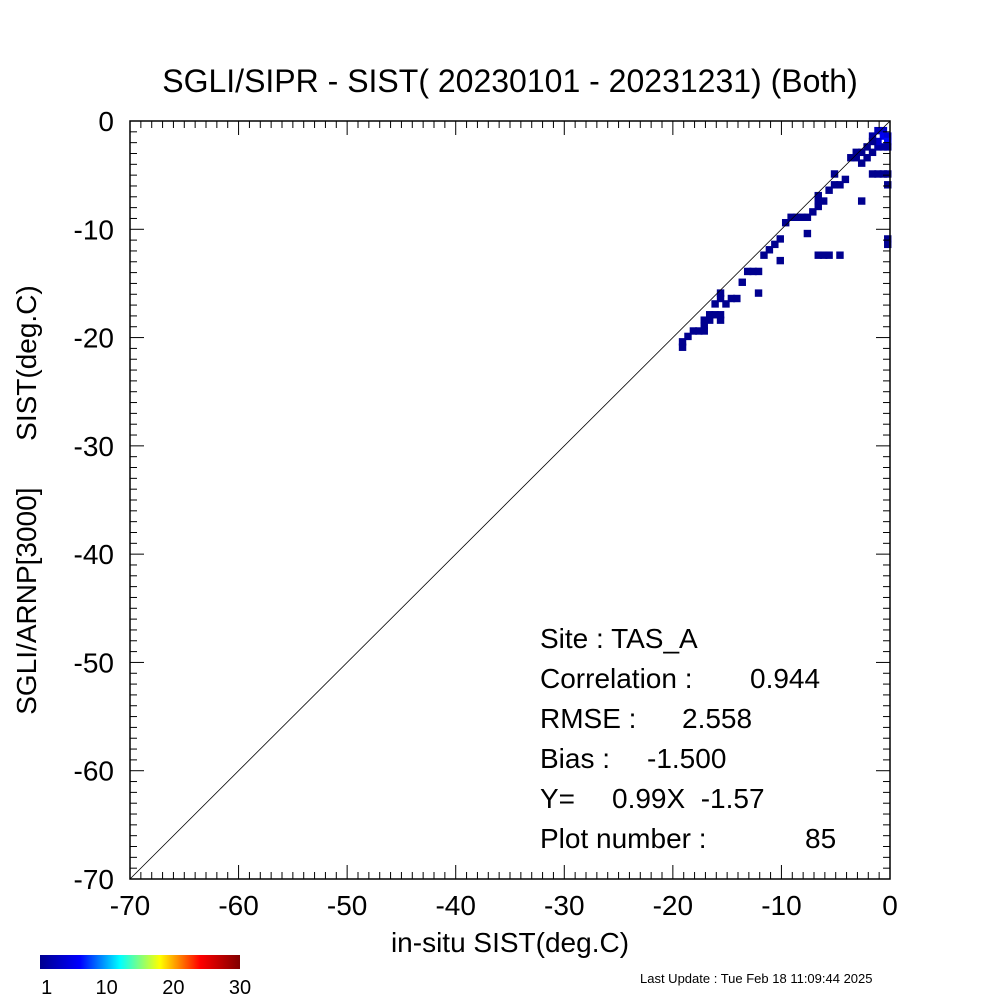 The image size is (1000, 1000). I want to click on x-tick-label: -10, so click(781, 905).